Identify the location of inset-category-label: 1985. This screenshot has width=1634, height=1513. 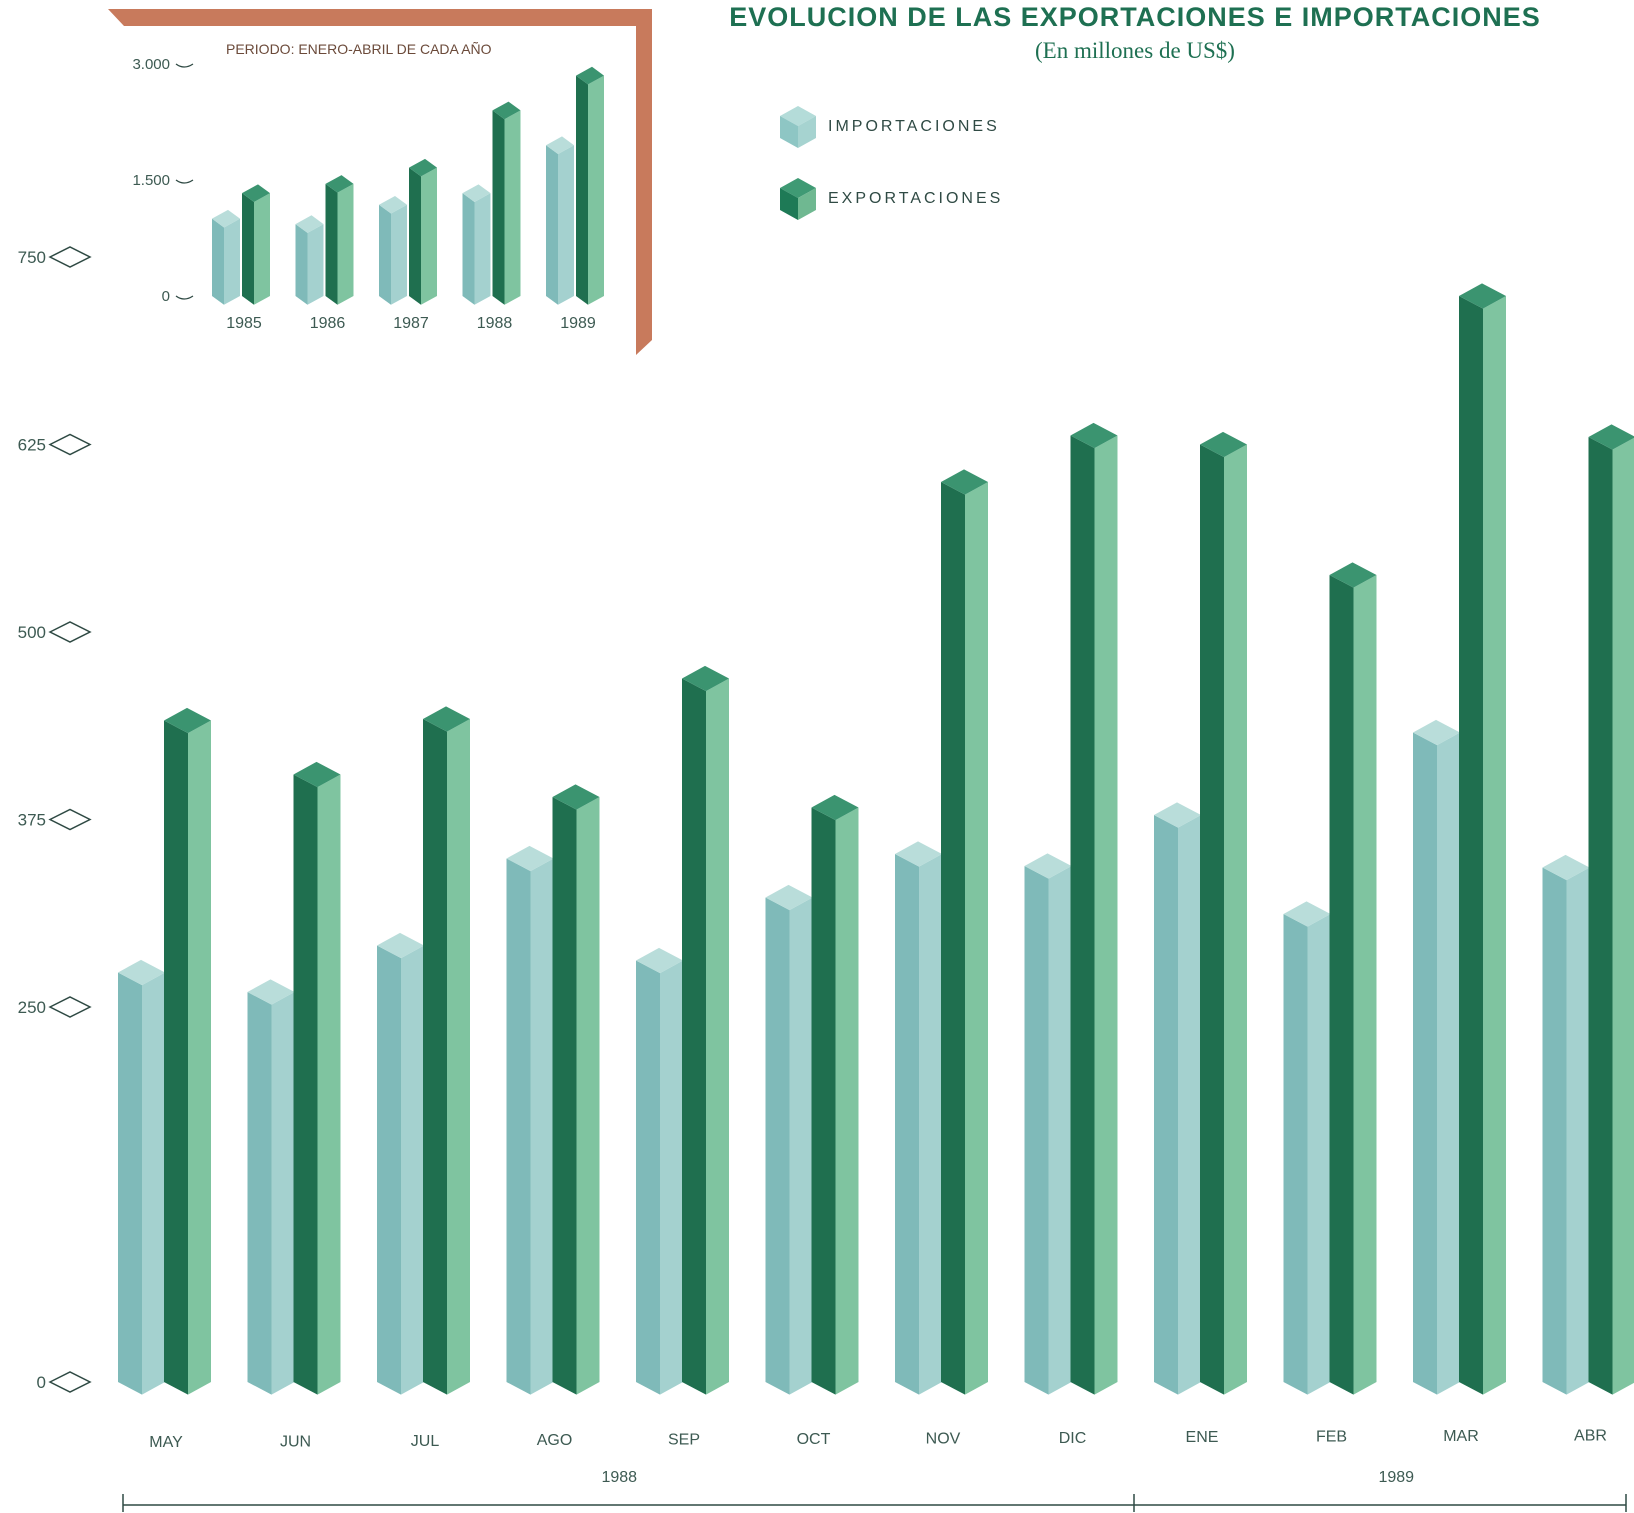
(244, 323).